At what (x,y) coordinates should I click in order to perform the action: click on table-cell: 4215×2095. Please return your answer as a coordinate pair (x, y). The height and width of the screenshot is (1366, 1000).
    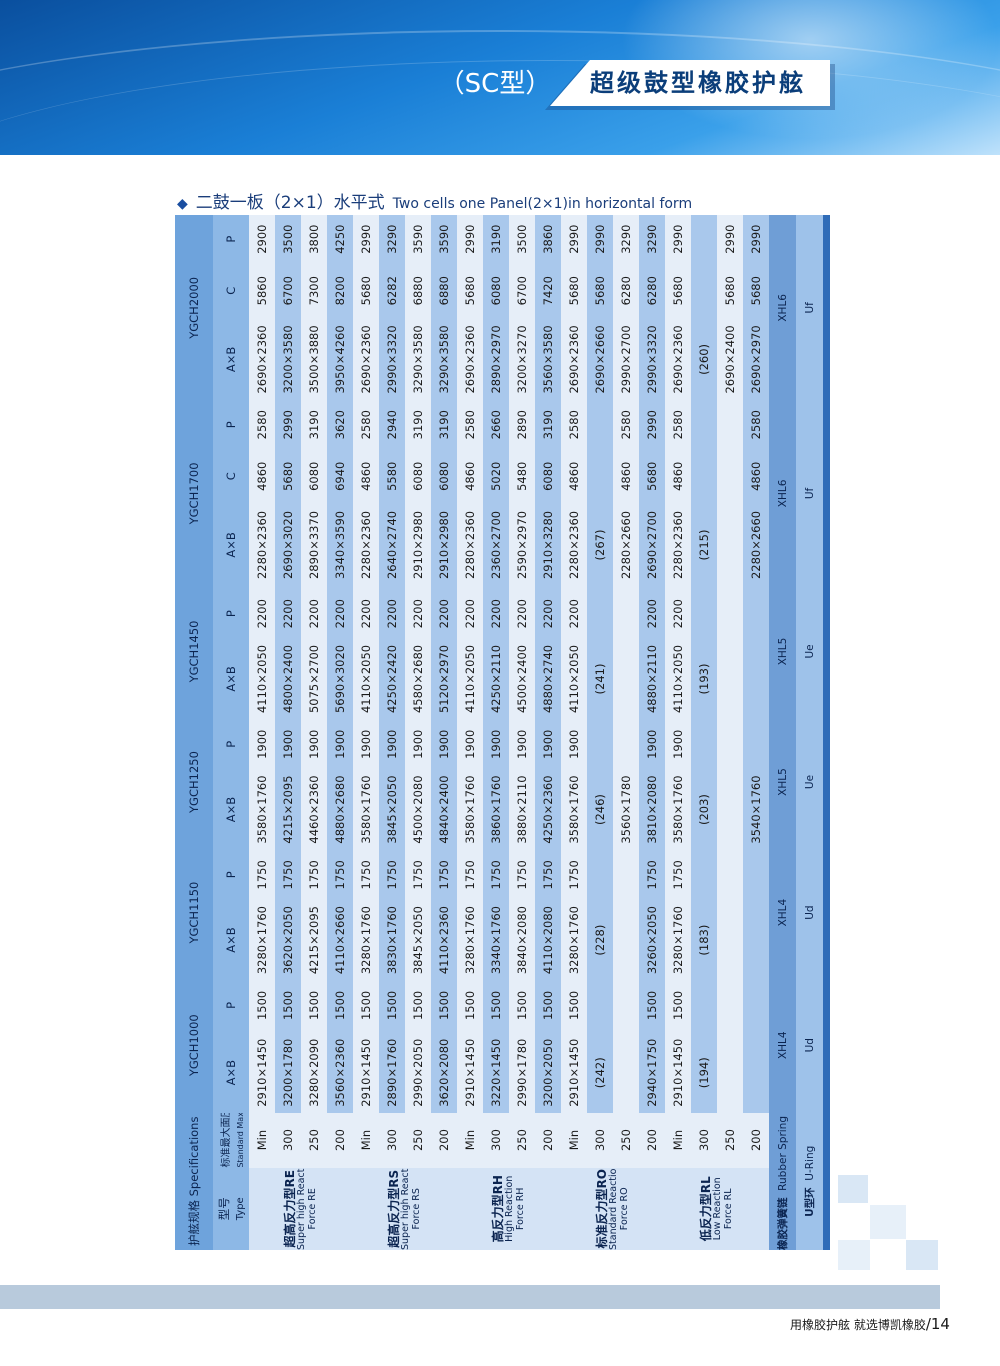
    Looking at the image, I should click on (314, 940).